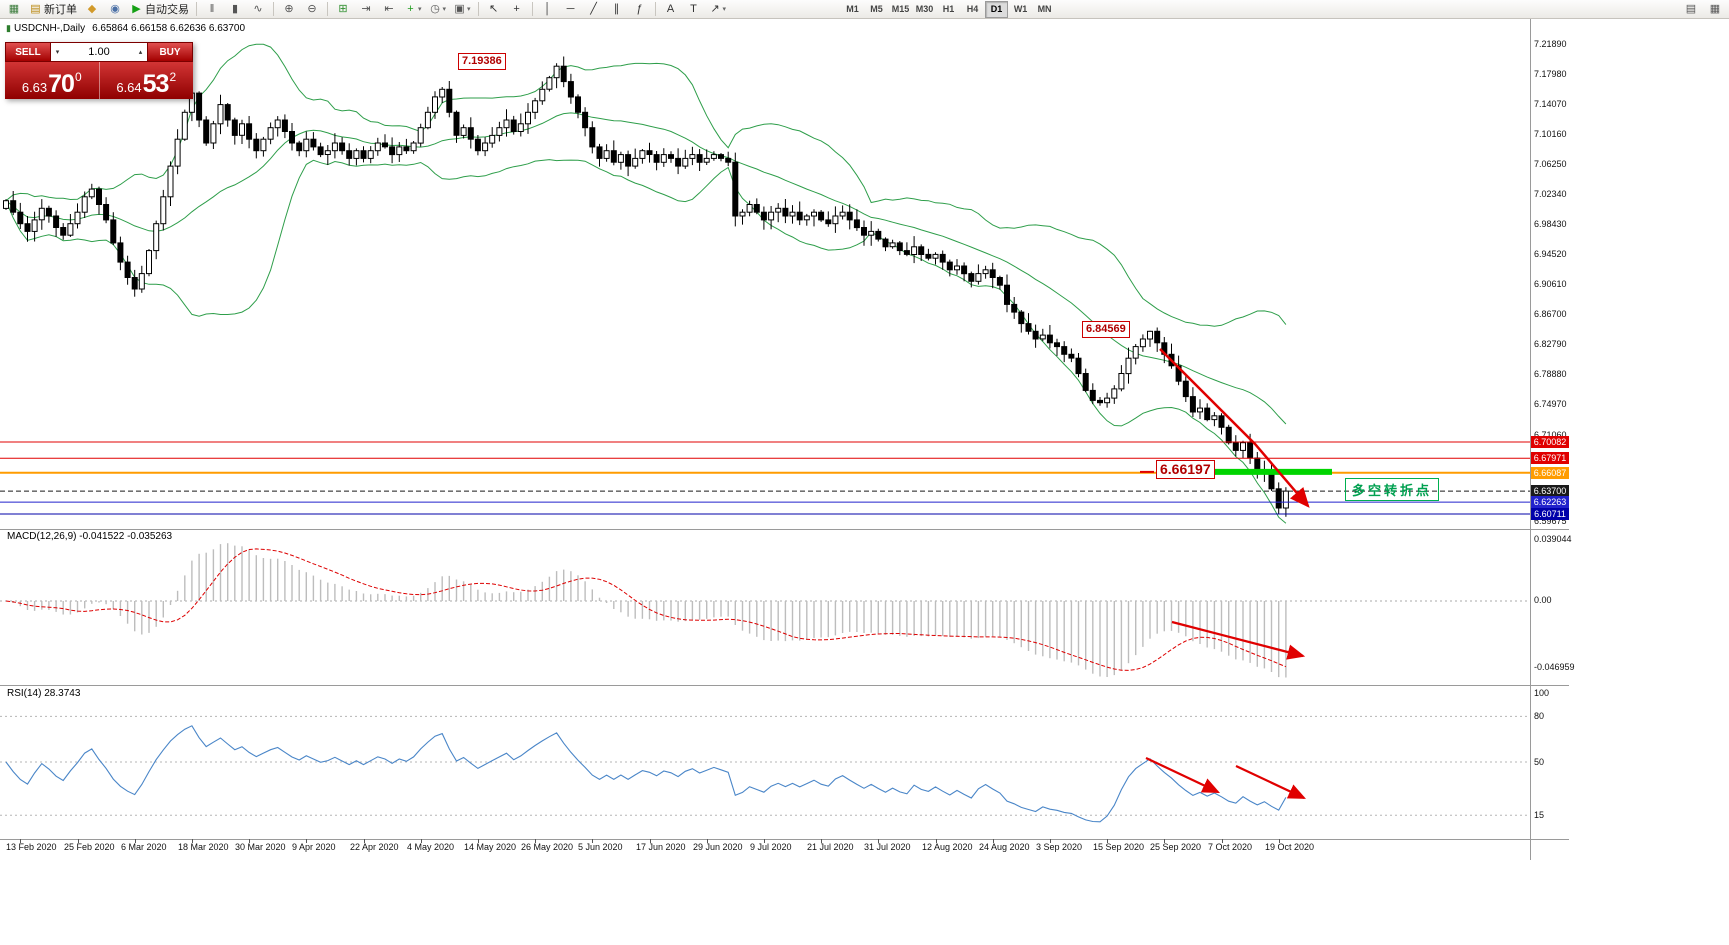 This screenshot has height=945, width=1729. What do you see at coordinates (146, 80) in the screenshot?
I see `buy-price-display: 6.64 53 2` at bounding box center [146, 80].